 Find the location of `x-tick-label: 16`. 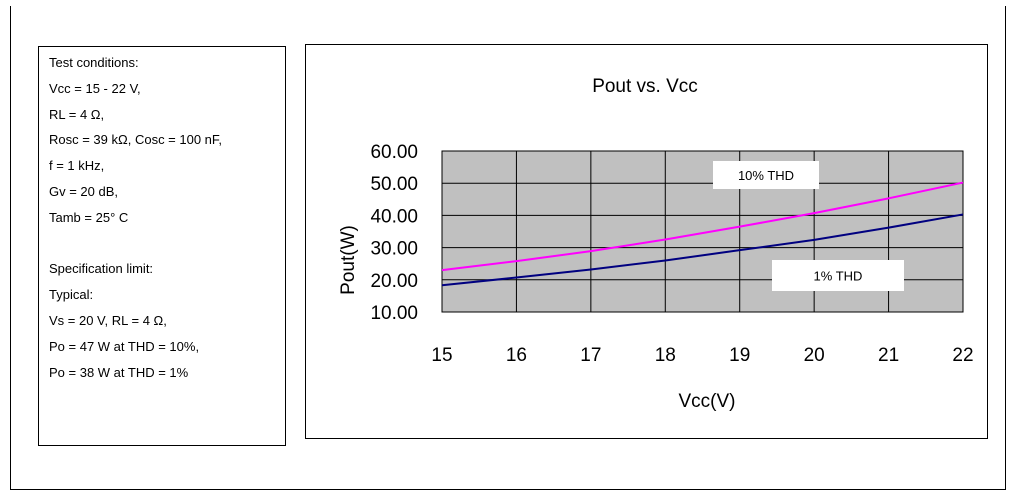

x-tick-label: 16 is located at coordinates (516, 355).